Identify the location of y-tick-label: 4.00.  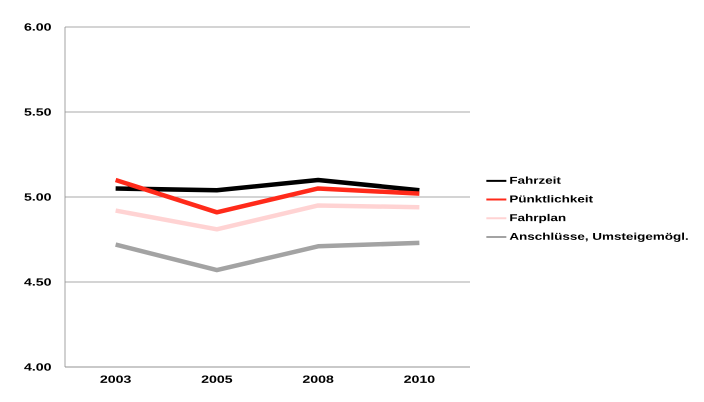
(37, 367).